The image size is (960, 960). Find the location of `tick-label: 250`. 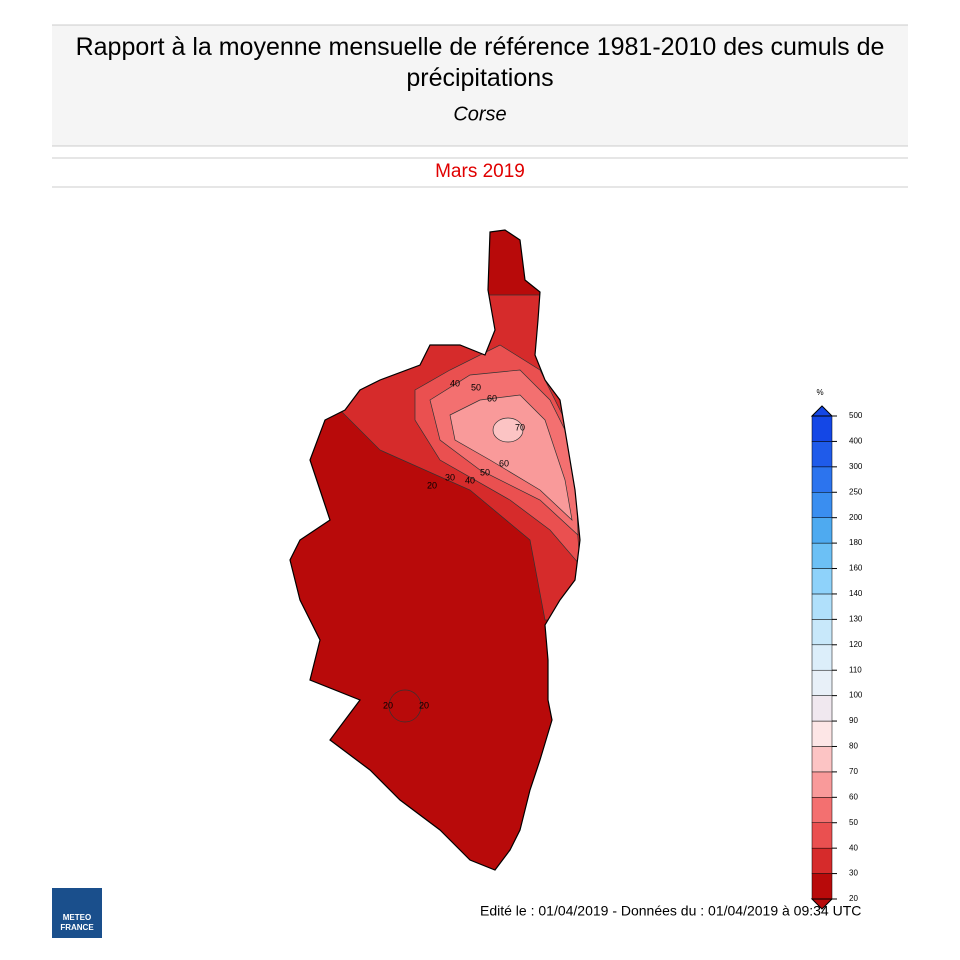

tick-label: 250 is located at coordinates (856, 491).